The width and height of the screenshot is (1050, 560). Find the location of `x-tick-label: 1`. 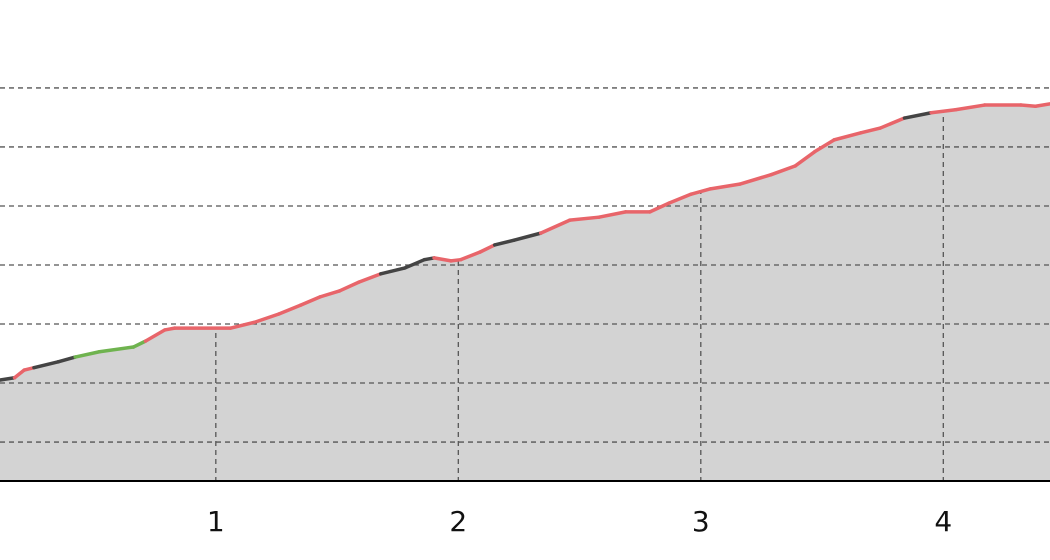

x-tick-label: 1 is located at coordinates (216, 521).